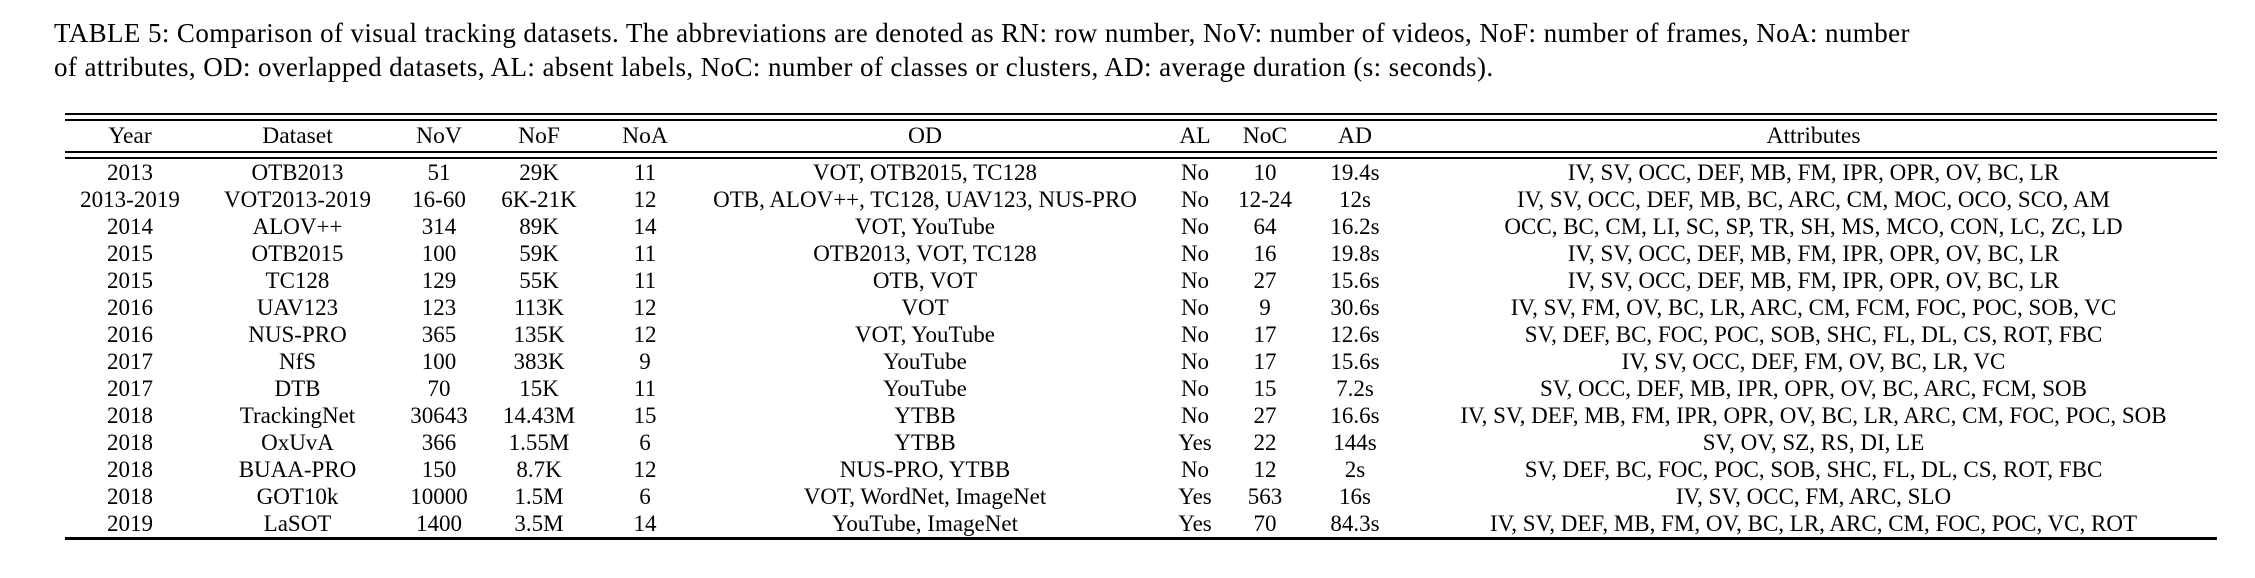  I want to click on table-cell: OTB, ALOV++, TC128, UAV123, NUS-PRO, so click(925, 199).